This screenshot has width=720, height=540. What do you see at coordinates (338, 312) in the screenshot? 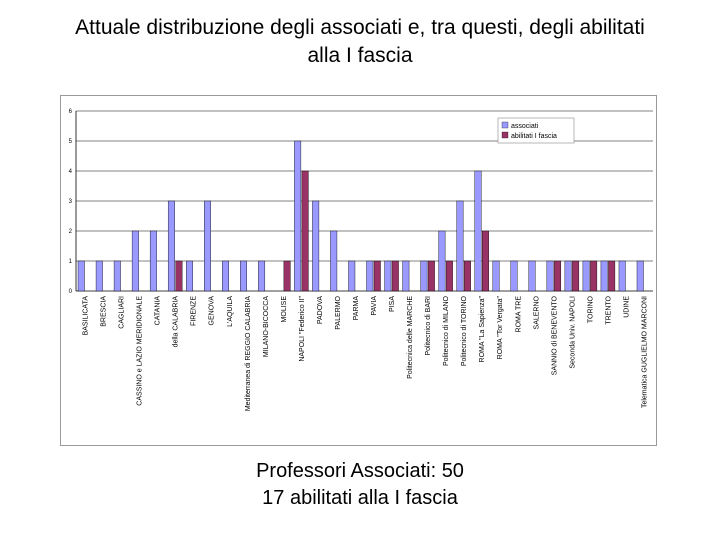
I see `x-tick-label: PALERMO` at bounding box center [338, 312].